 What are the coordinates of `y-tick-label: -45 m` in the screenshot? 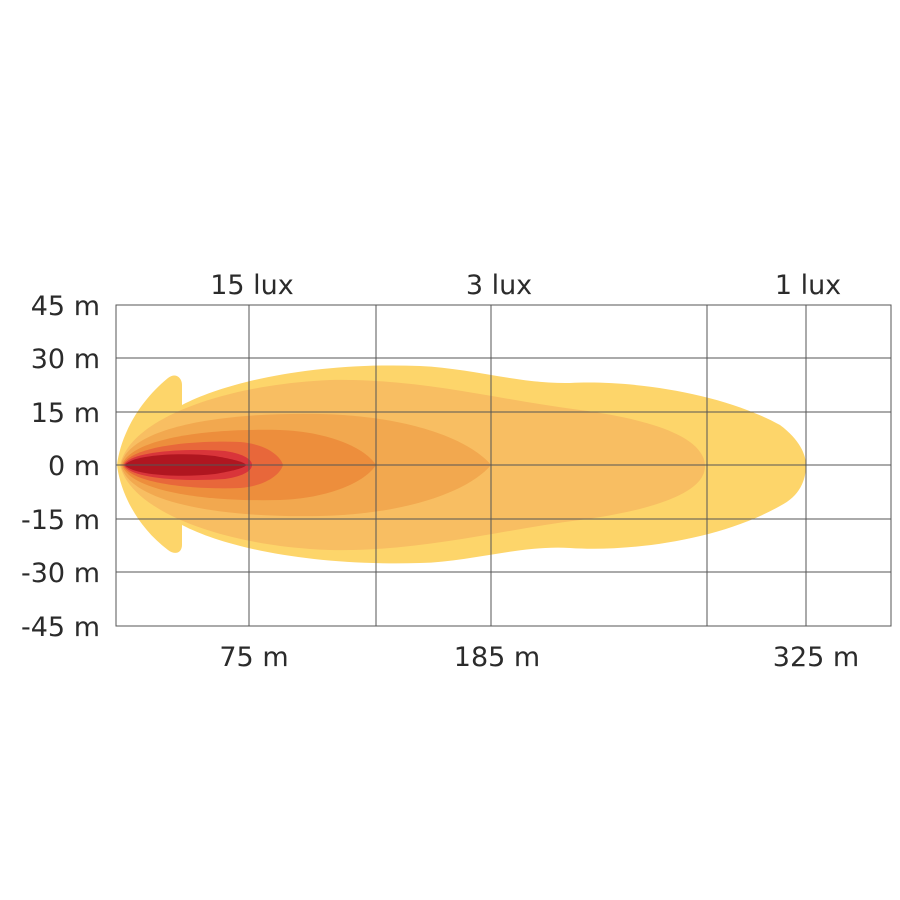 It's located at (60, 627).